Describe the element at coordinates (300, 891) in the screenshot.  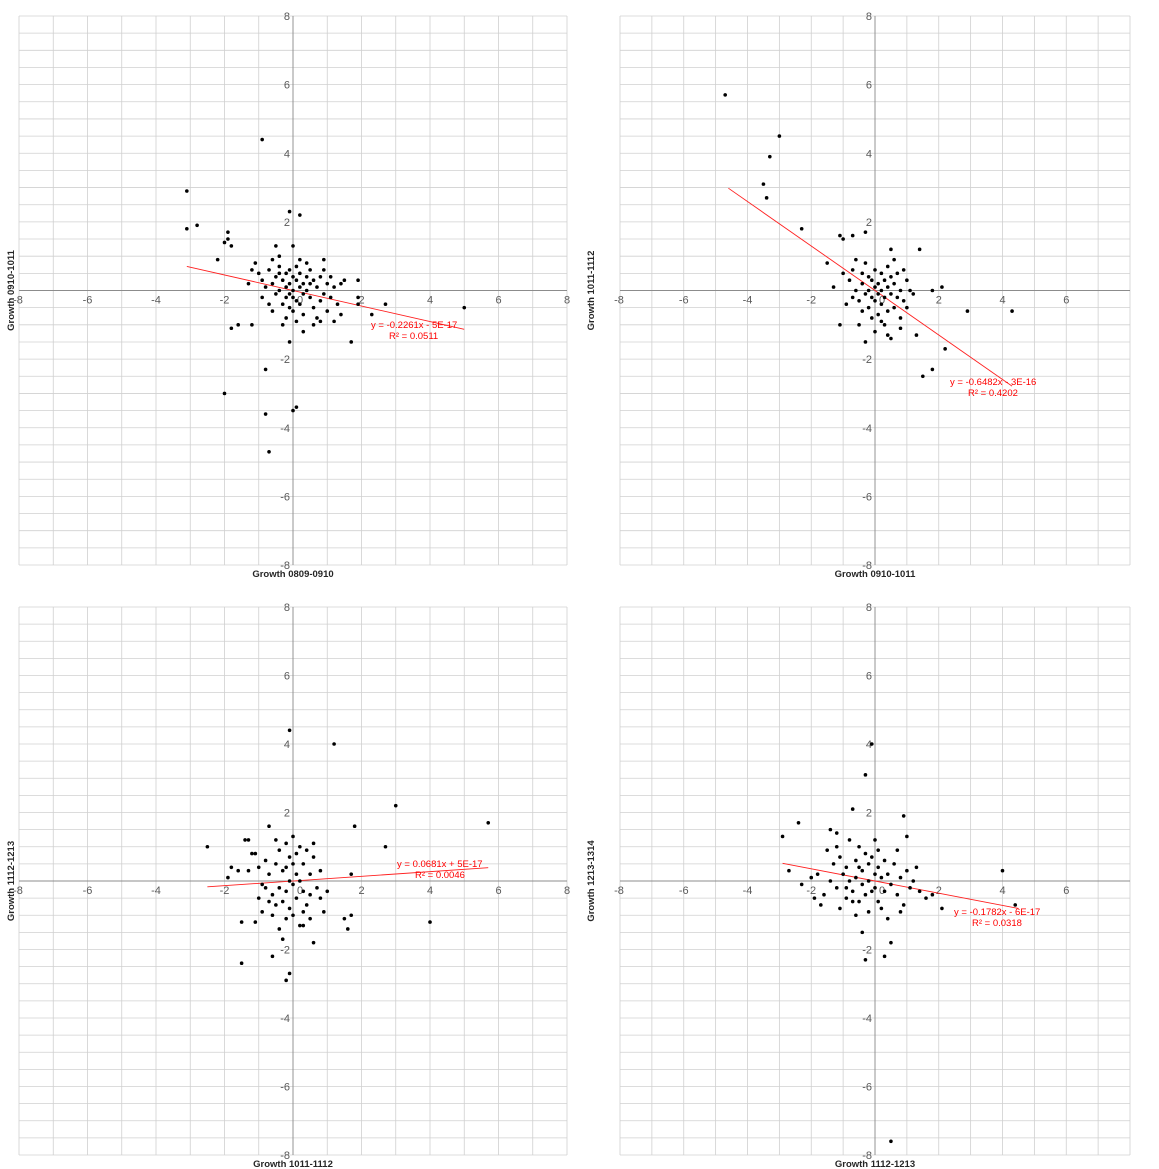
I see `axis-origin-label: 0` at that location.